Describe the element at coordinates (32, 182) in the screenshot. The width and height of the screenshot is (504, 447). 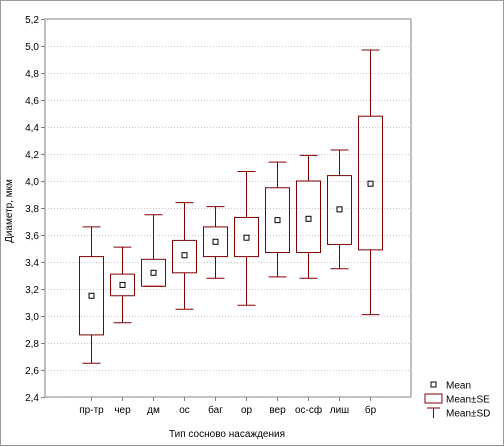
I see `y-tick-label: 4,0` at that location.